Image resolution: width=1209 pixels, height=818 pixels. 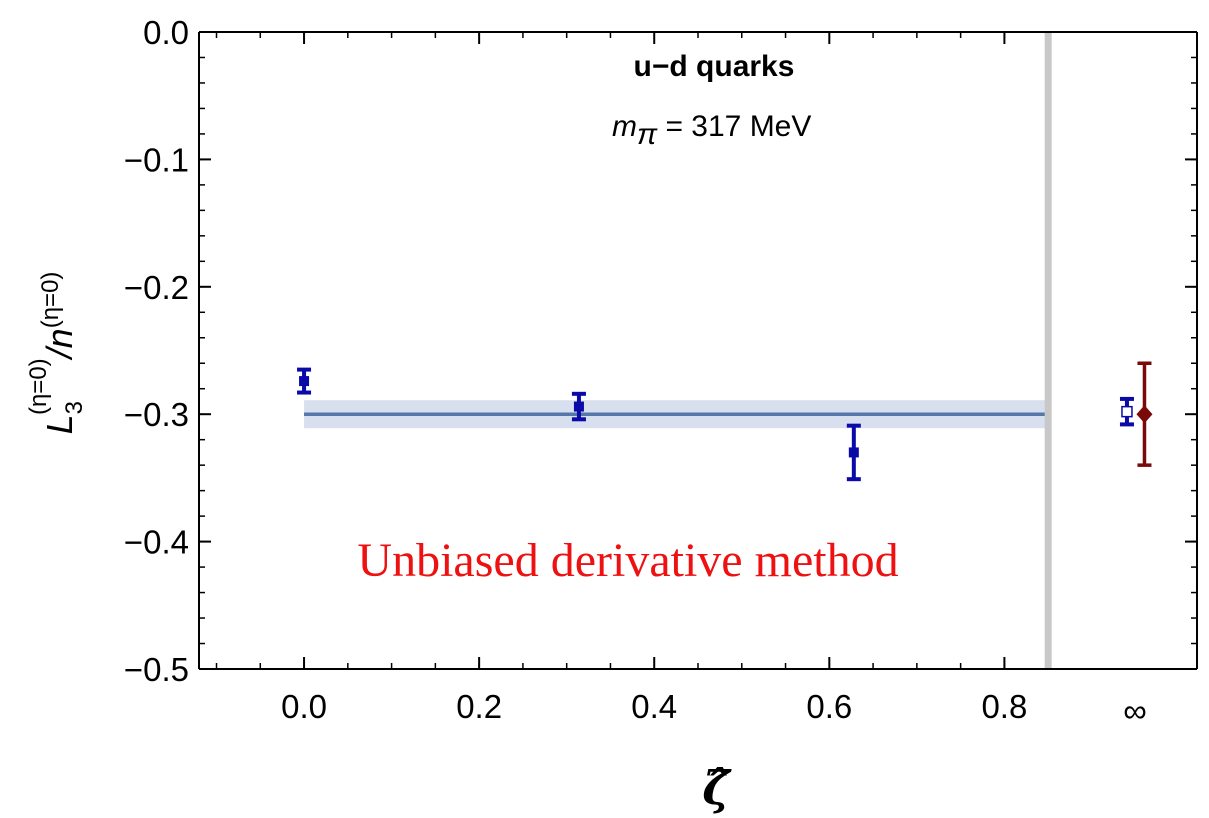 What do you see at coordinates (479, 706) in the screenshot?
I see `x-tick-label: 0.2` at bounding box center [479, 706].